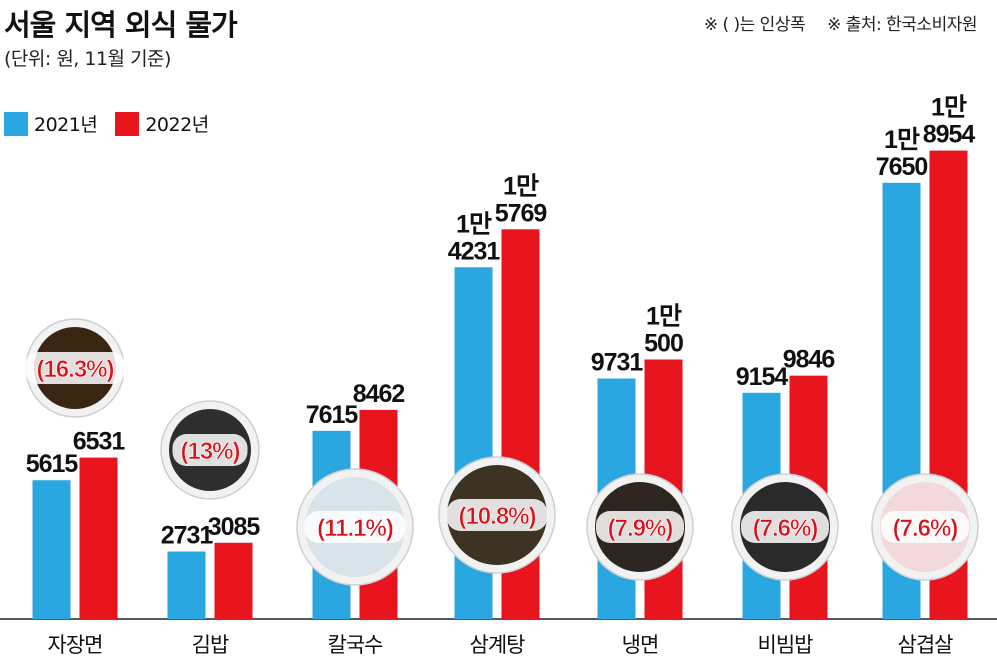 This screenshot has height=663, width=997. Describe the element at coordinates (127, 123) in the screenshot. I see `legend-swatch-2022` at that location.